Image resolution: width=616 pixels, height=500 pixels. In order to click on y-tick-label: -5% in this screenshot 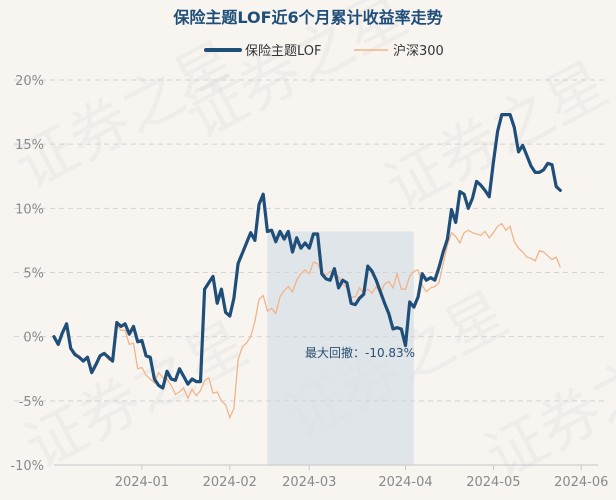, I will do `click(31, 402)`.